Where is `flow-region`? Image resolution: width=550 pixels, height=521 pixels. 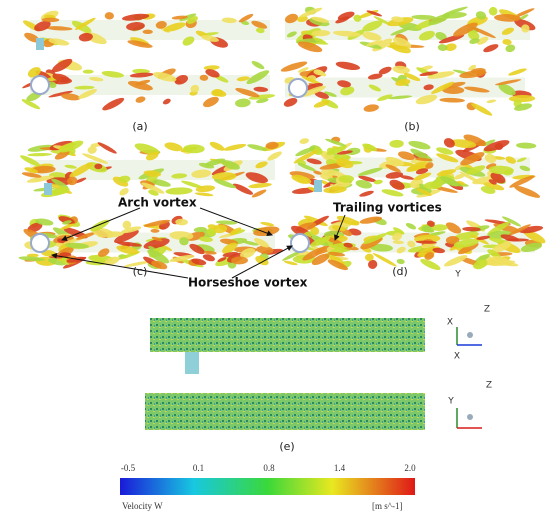 flow-region is located at coordinates (150, 85).